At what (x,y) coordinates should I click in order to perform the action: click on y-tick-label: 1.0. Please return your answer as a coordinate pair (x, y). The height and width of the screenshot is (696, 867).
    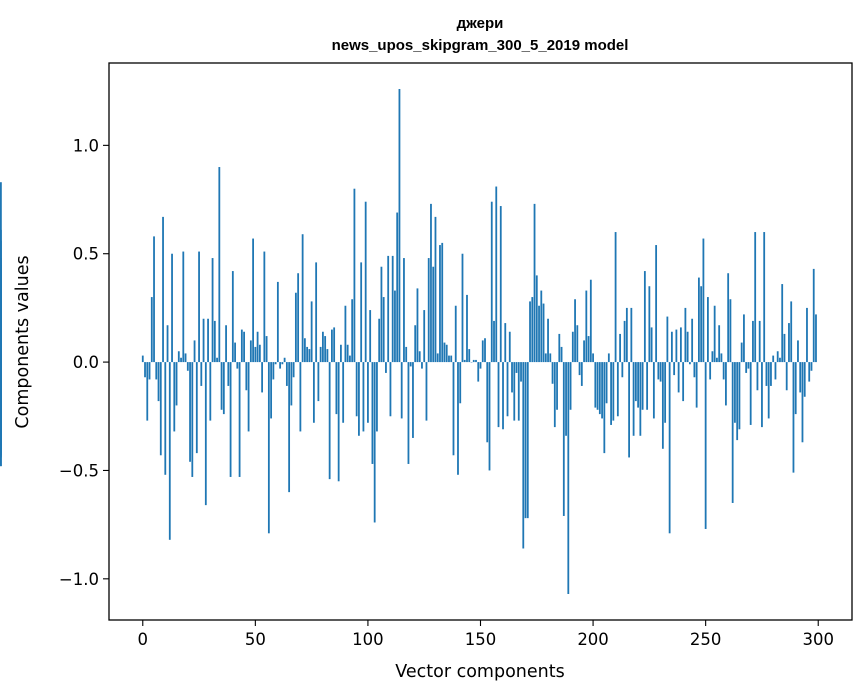
    Looking at the image, I should click on (86, 145).